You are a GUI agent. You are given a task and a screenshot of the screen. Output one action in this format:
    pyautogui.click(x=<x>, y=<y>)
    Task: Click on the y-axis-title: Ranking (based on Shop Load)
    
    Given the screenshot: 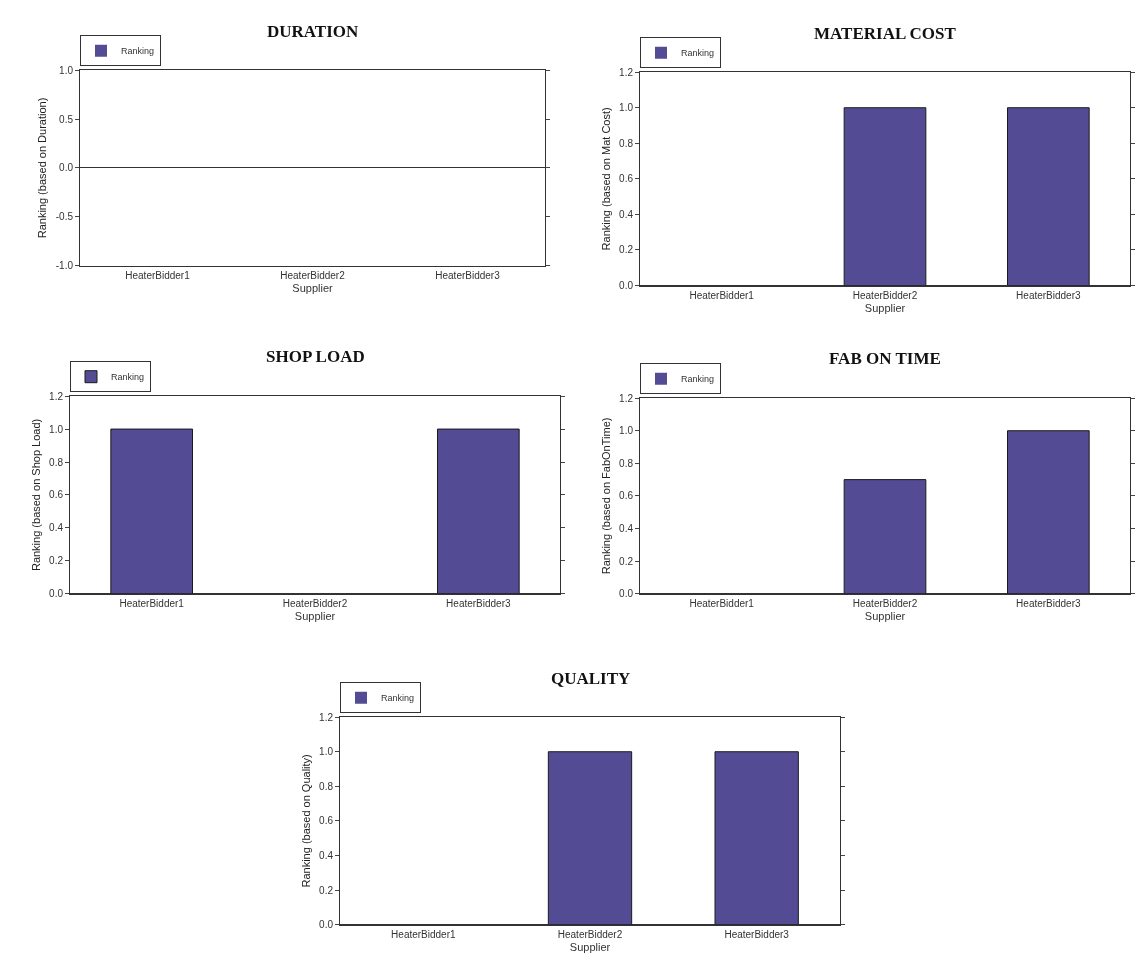 What is the action you would take?
    pyautogui.click(x=35, y=495)
    